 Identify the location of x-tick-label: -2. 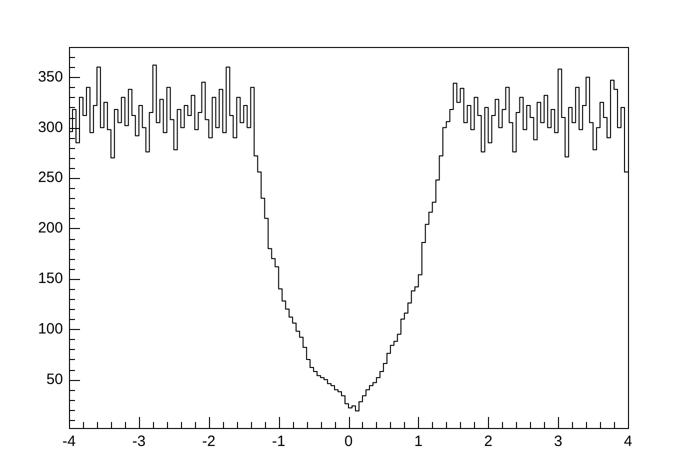
(209, 441).